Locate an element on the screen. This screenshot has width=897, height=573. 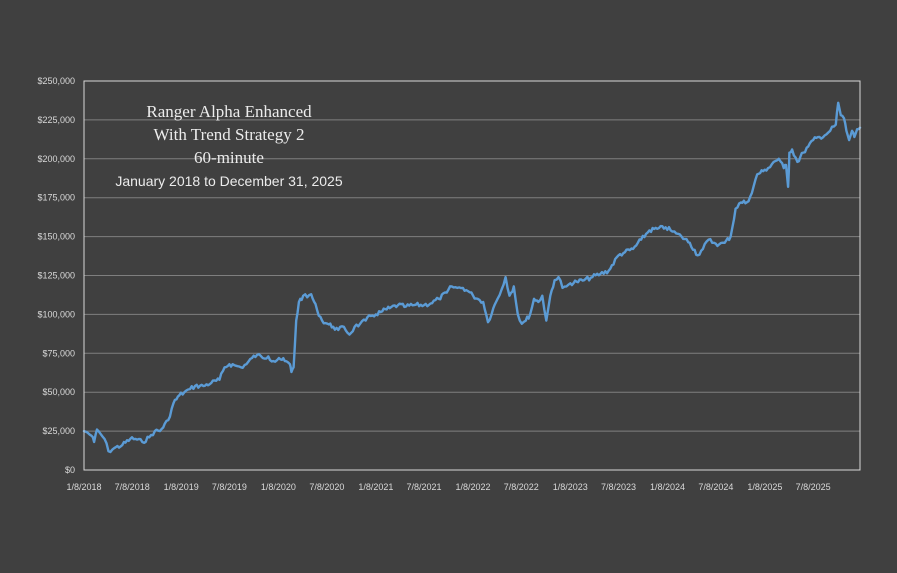
x-tick-label: 1/8/2021 is located at coordinates (375, 487).